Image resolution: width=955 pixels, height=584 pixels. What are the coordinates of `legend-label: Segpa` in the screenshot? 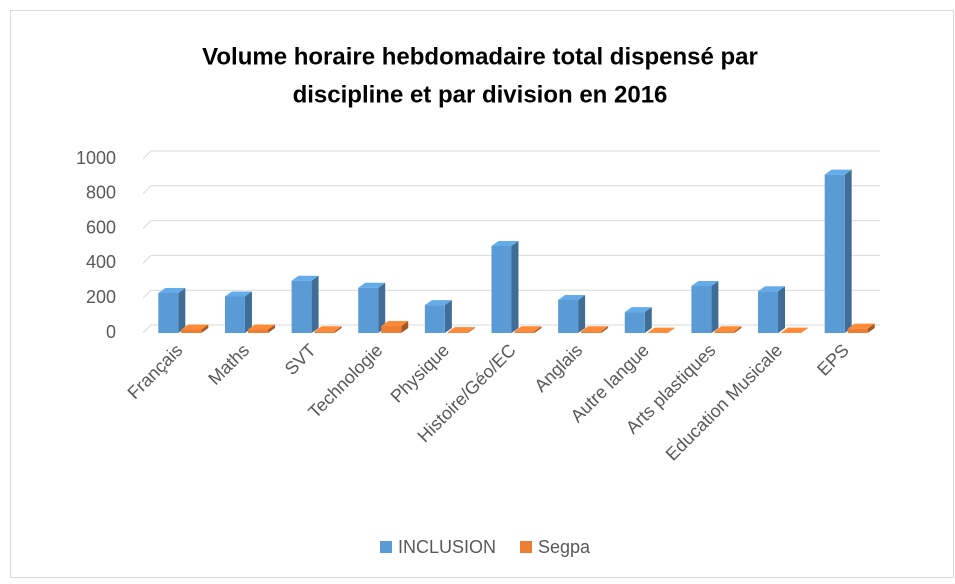 It's located at (564, 547).